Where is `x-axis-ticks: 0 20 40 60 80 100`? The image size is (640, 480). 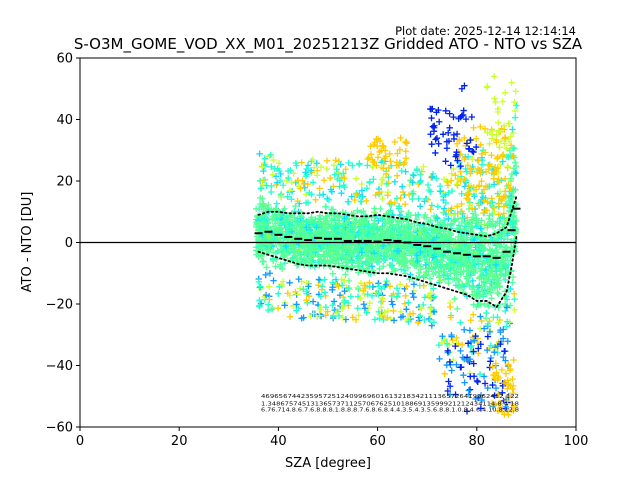
x-axis-ticks: 0 20 40 60 80 100 is located at coordinates (332, 438).